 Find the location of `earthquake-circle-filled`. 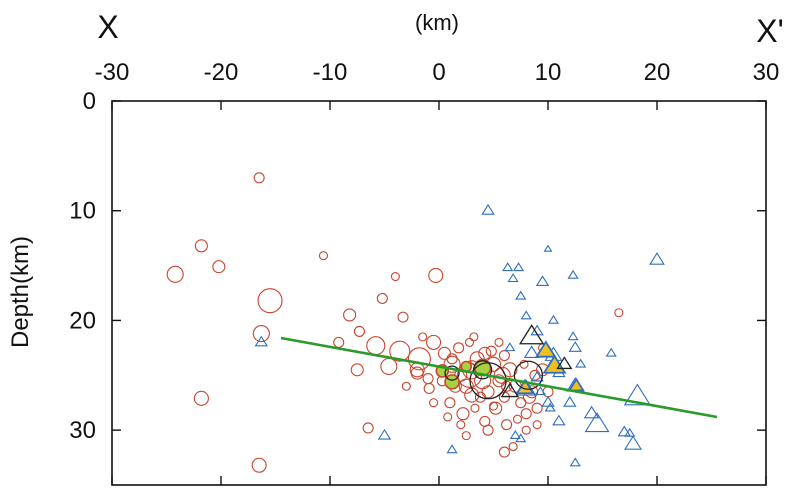

earthquake-circle-filled is located at coordinates (452, 382).